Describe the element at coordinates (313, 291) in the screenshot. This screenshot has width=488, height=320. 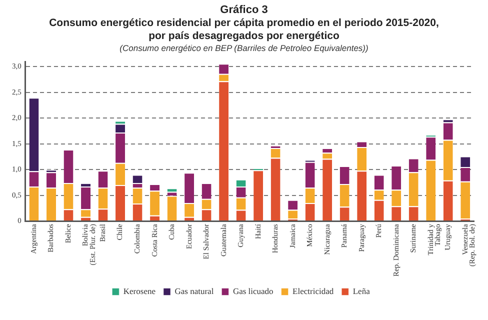
I see `legend-label: Electricidad` at that location.